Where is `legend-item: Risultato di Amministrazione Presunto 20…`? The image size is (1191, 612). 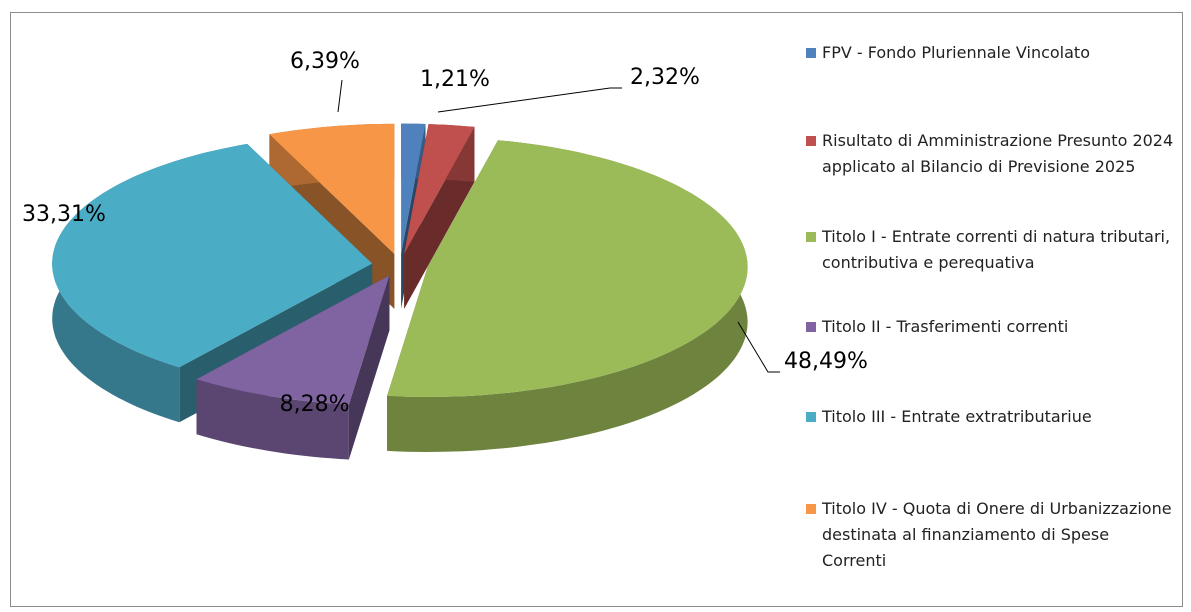
legend-item: Risultato di Amministrazione Presunto 20… is located at coordinates (991, 154).